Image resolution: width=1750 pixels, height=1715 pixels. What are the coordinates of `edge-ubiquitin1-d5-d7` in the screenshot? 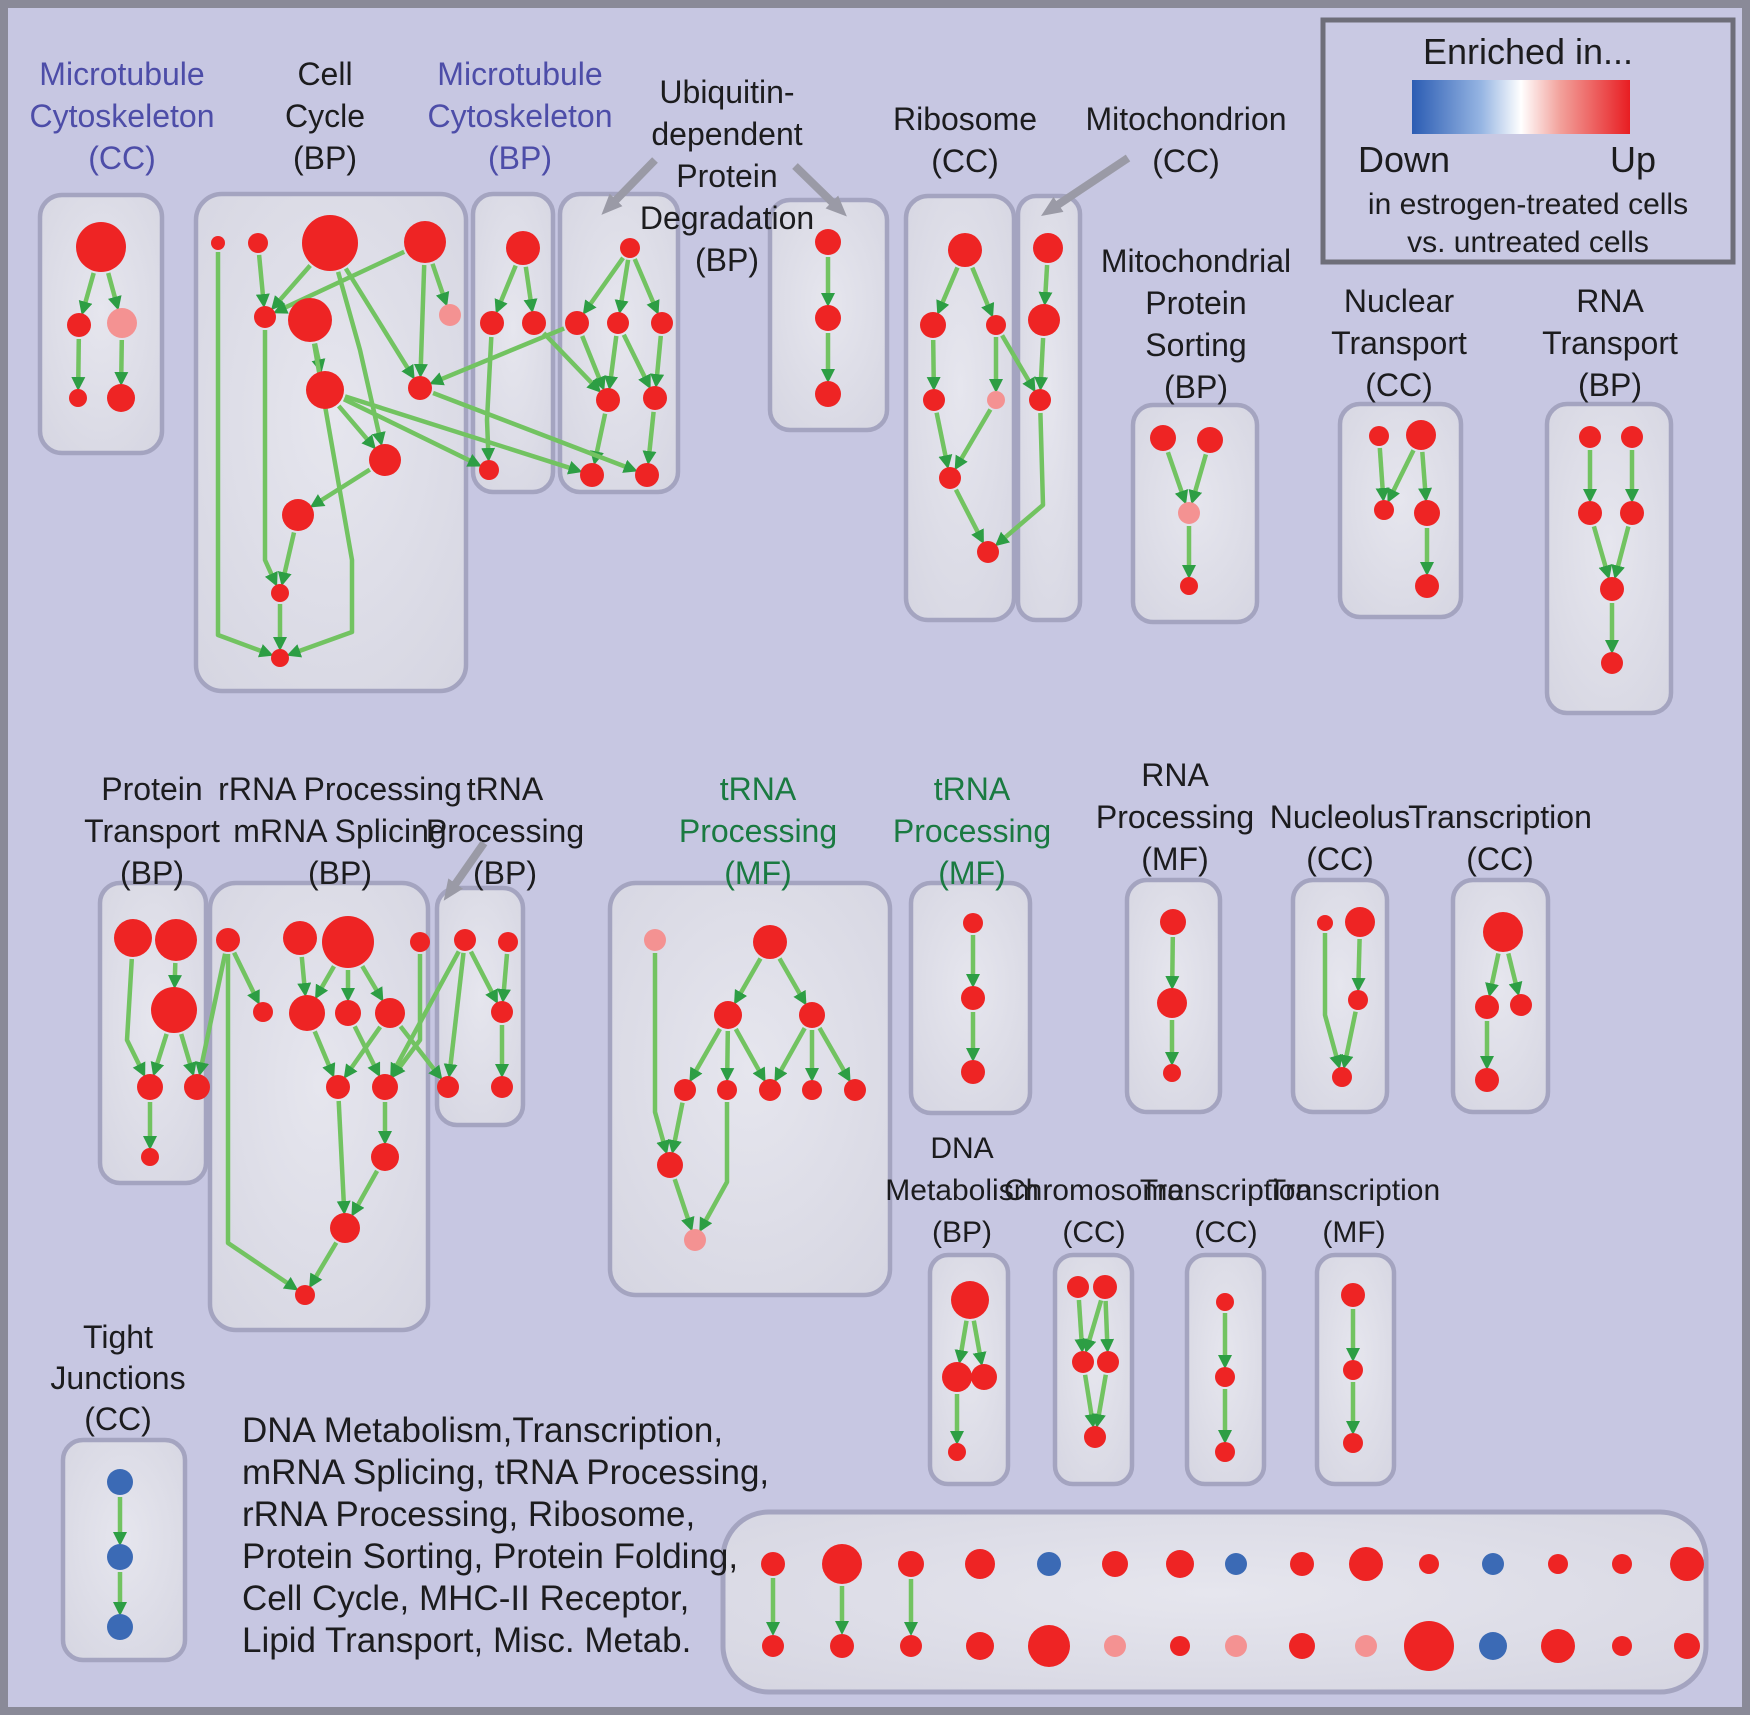 It's located at (599, 439).